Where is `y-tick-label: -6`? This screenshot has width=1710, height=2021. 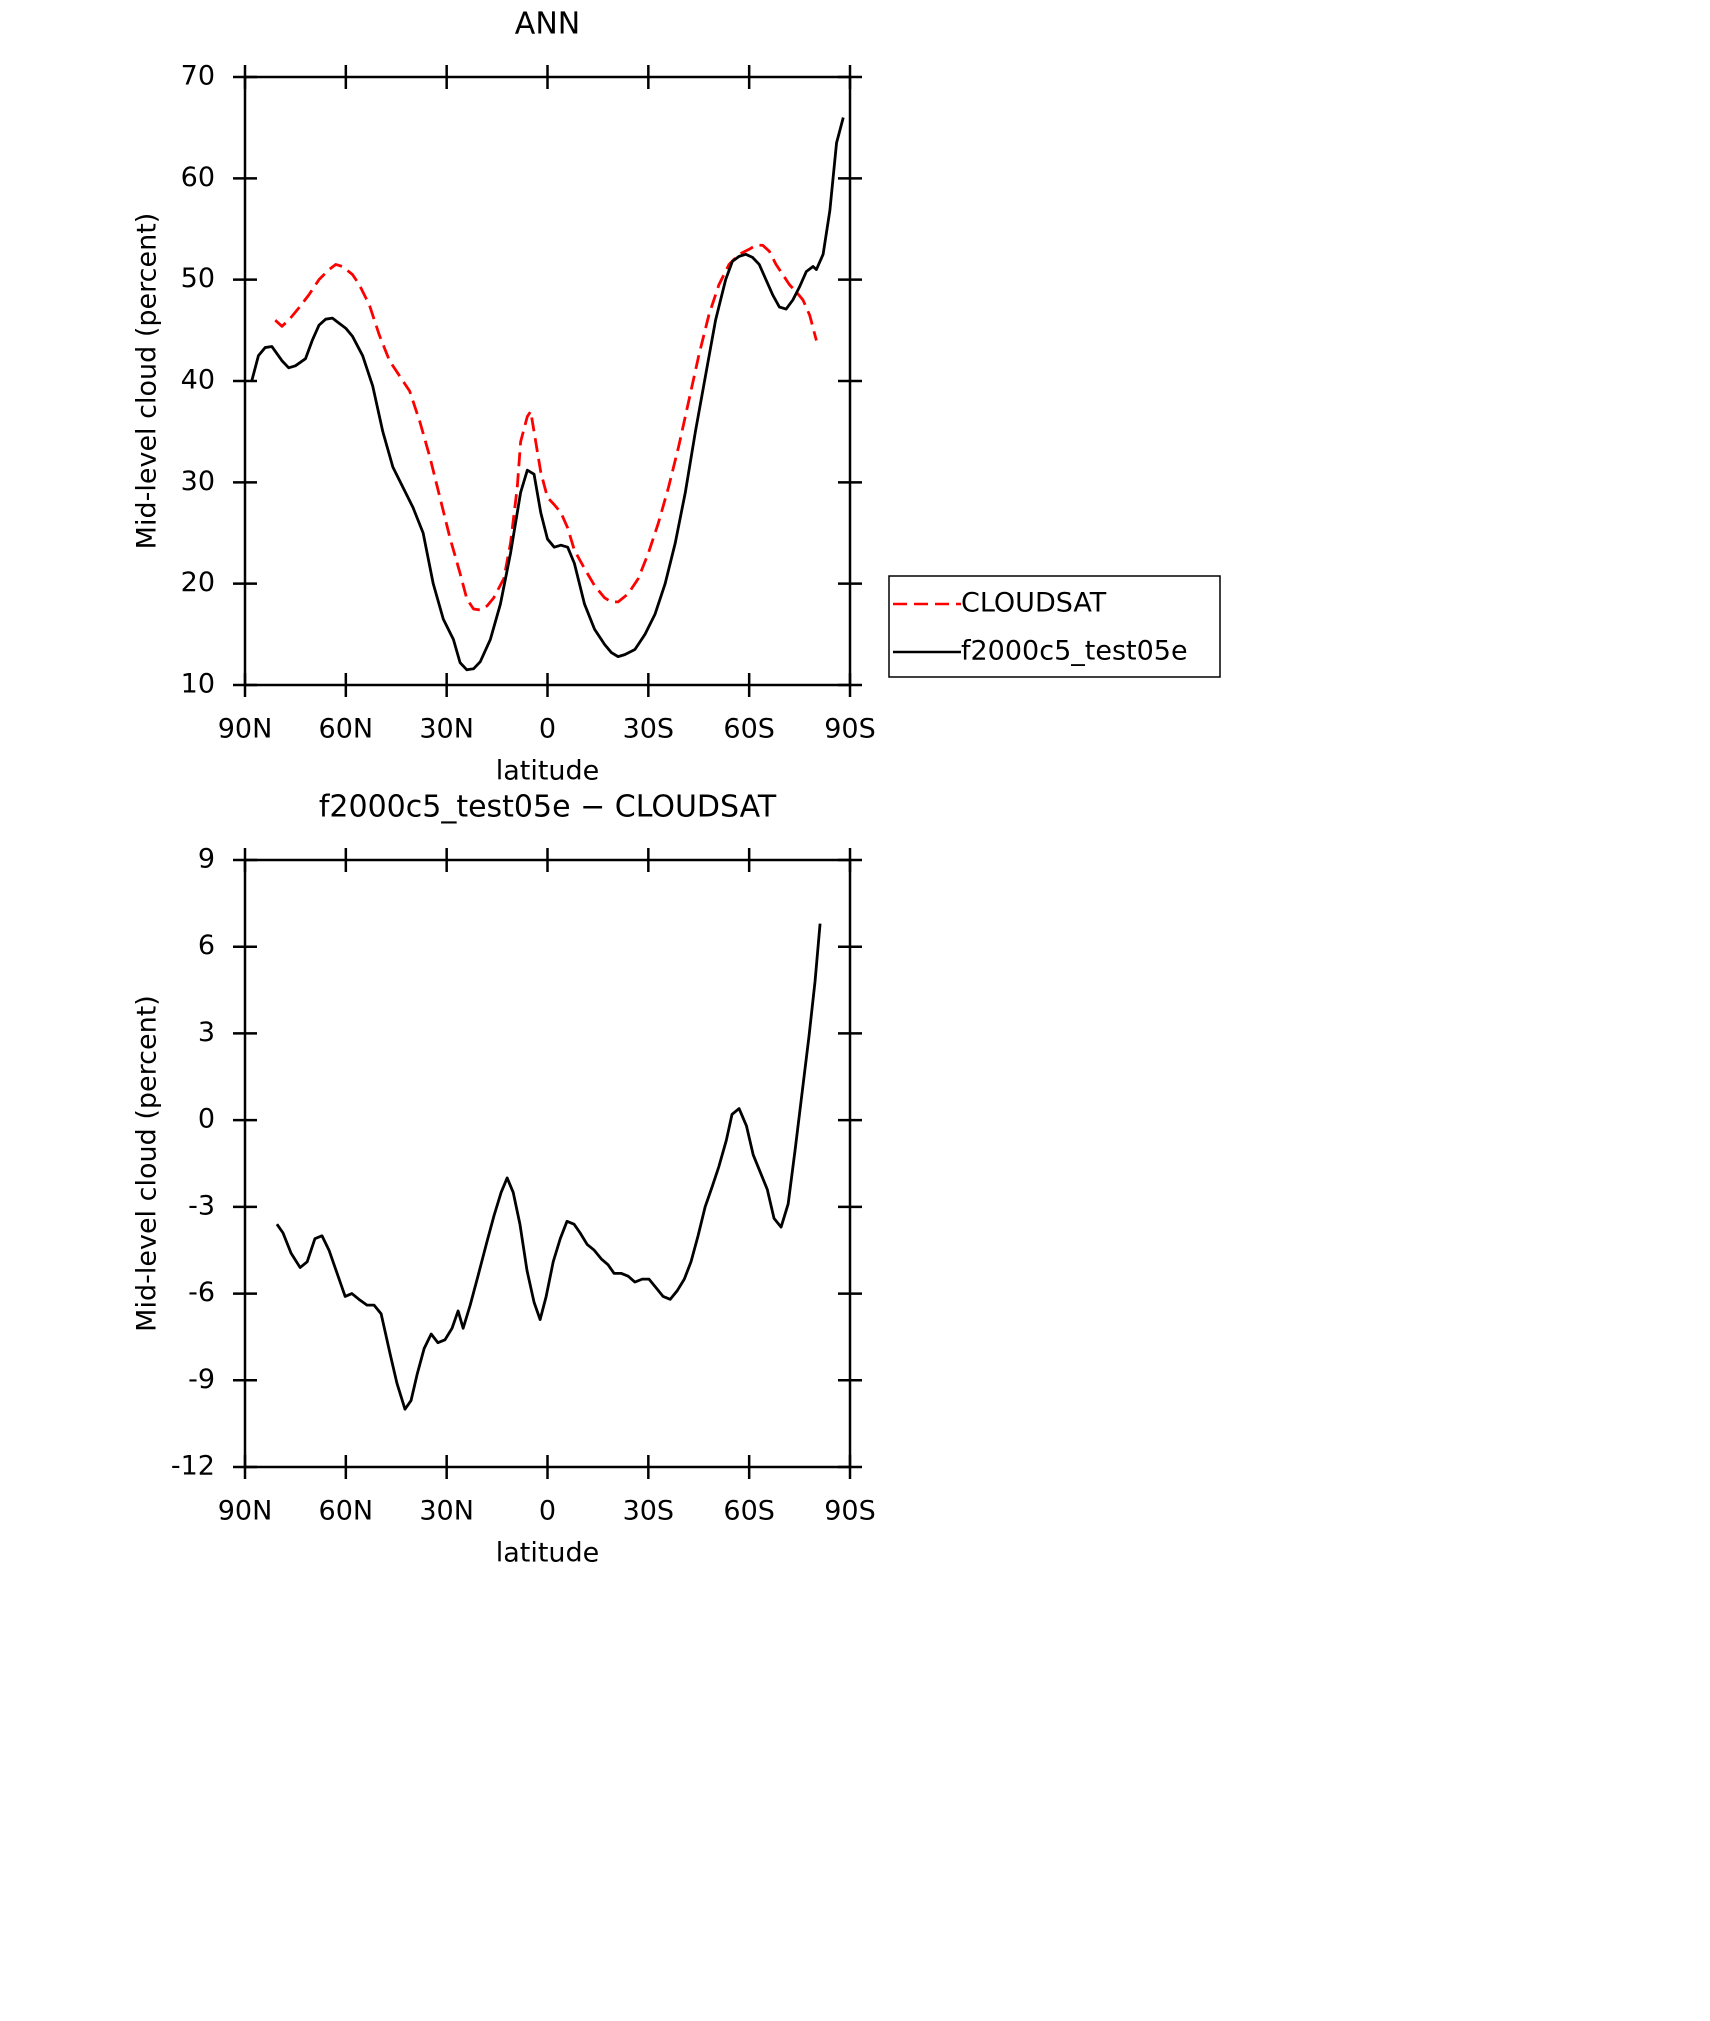
y-tick-label: -6 is located at coordinates (201, 1292).